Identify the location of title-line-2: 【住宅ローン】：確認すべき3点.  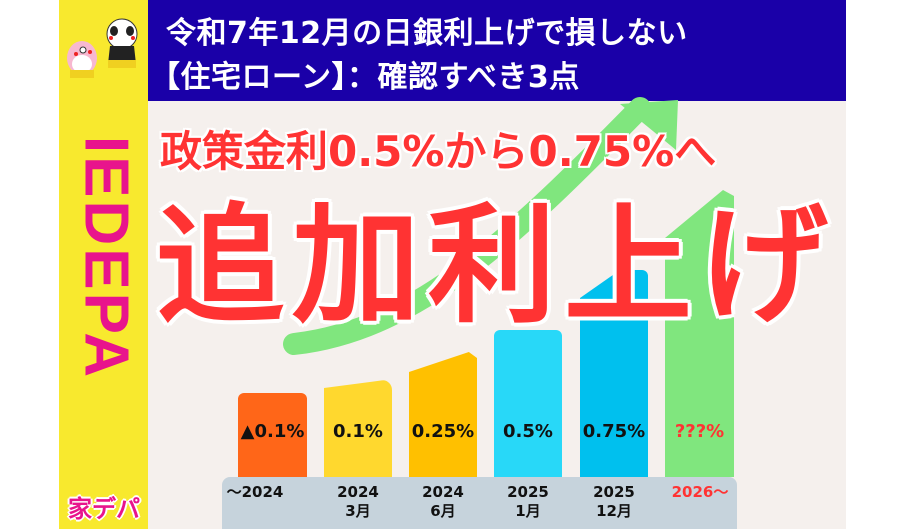
(365, 77).